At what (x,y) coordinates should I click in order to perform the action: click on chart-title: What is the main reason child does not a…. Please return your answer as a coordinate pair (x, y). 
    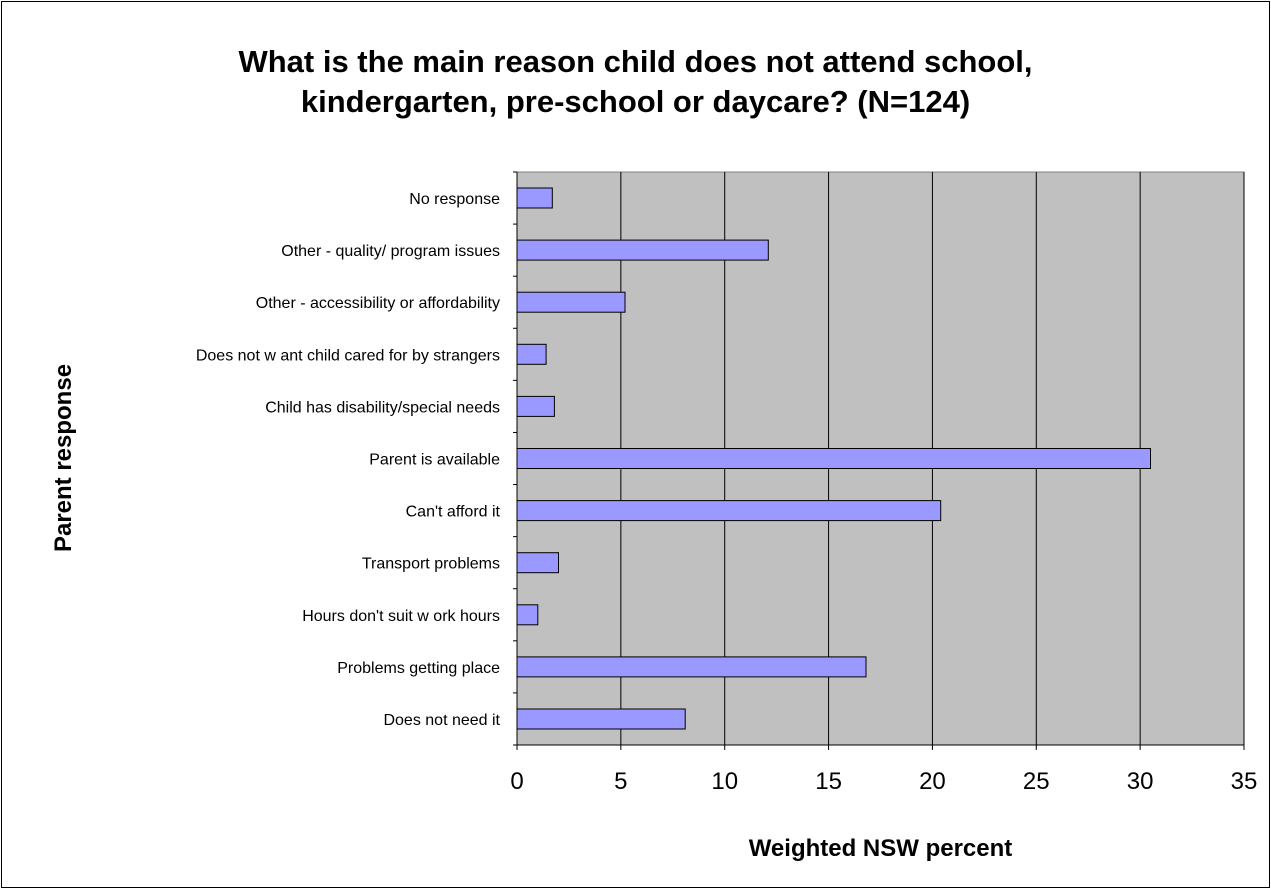
    Looking at the image, I should click on (635, 82).